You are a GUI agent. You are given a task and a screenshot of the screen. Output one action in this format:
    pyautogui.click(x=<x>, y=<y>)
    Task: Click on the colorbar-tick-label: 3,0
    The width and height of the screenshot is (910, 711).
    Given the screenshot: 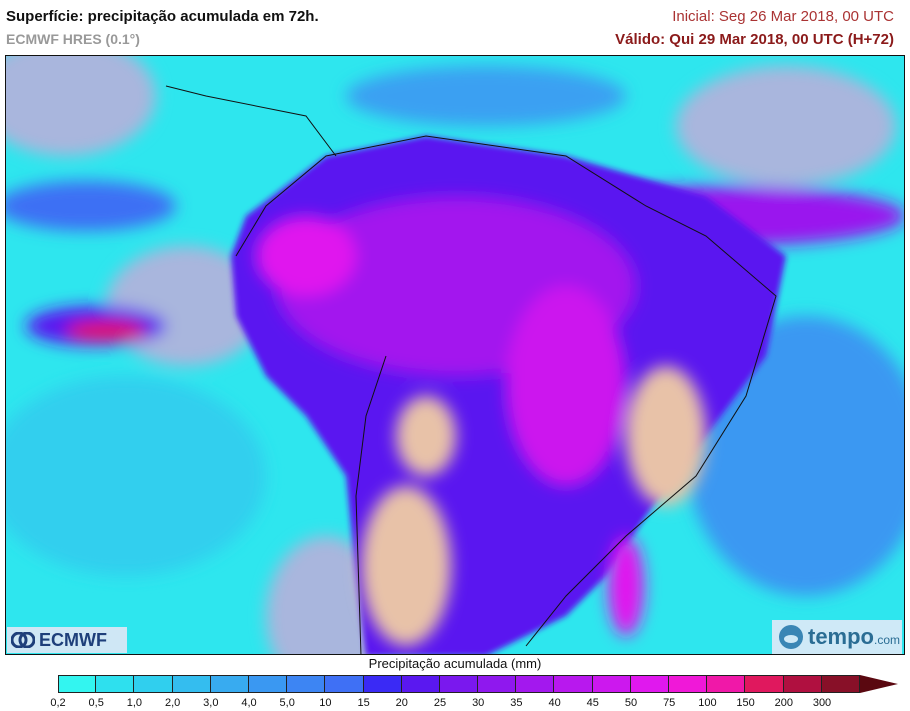 What is the action you would take?
    pyautogui.click(x=211, y=703)
    